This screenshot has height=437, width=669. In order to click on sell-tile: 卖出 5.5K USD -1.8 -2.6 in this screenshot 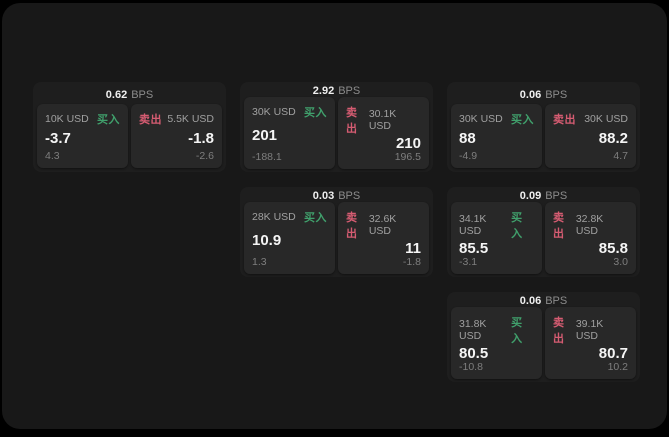, I will do `click(176, 136)`.